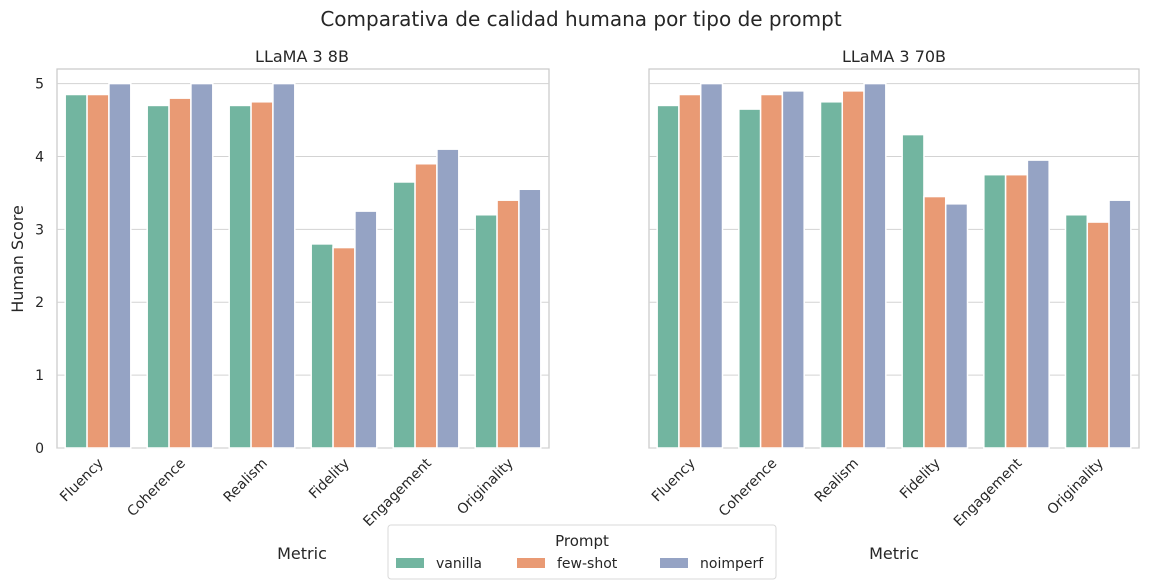 The height and width of the screenshot is (588, 1151). Describe the element at coordinates (39, 85) in the screenshot. I see `y-tick-label: 5` at that location.